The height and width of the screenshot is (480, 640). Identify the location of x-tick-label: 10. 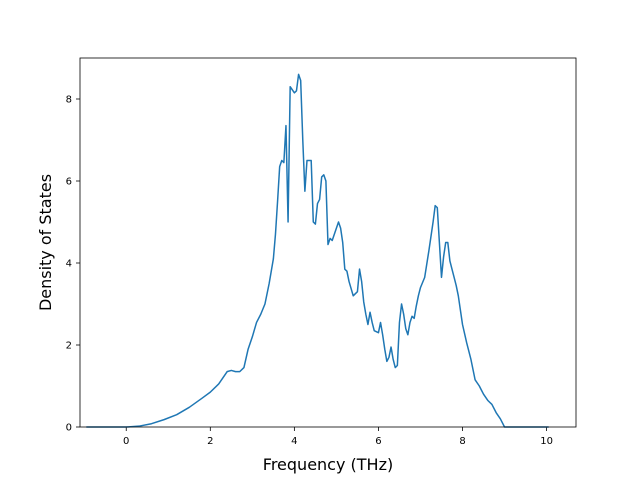
(546, 441).